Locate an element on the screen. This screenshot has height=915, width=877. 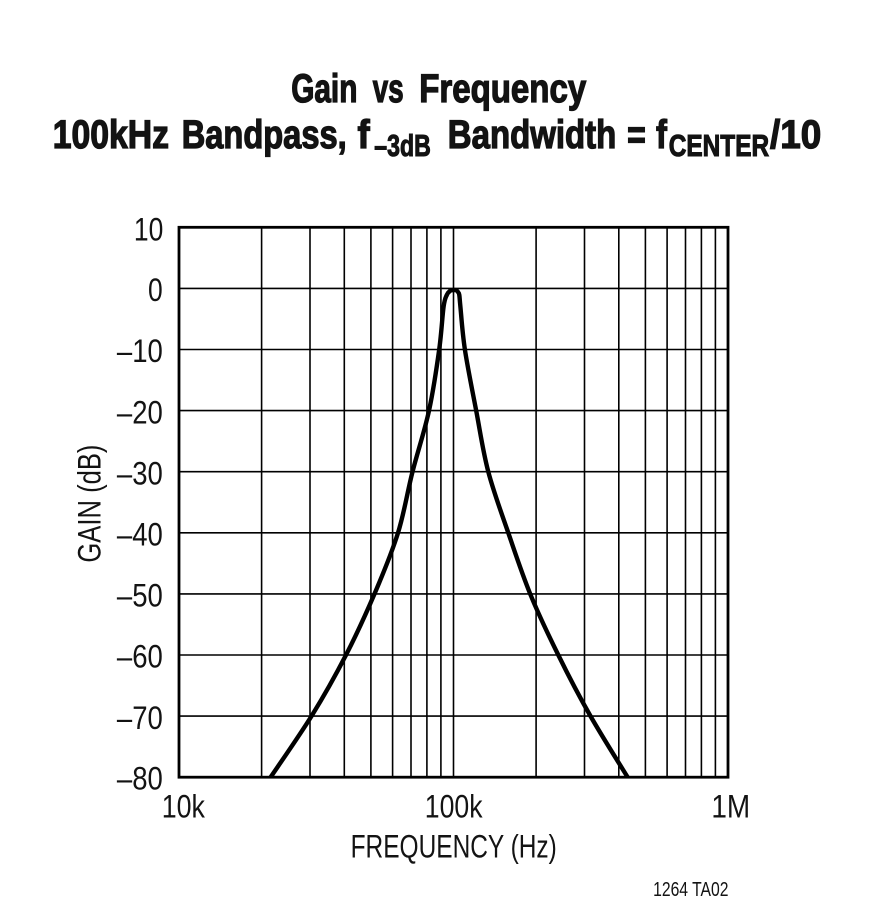
svg-text: 0 is located at coordinates (155, 290).